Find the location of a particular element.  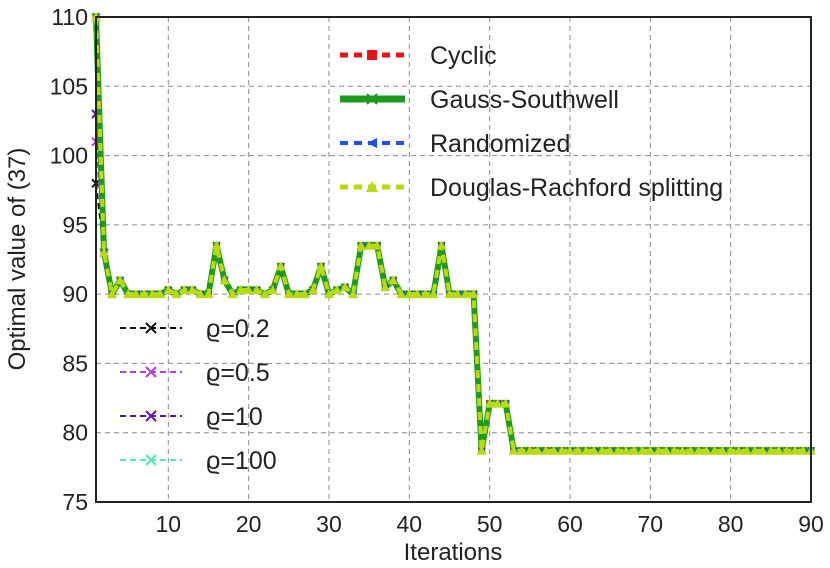

y-axis-label: Optimal value of (37) is located at coordinates (17, 259).